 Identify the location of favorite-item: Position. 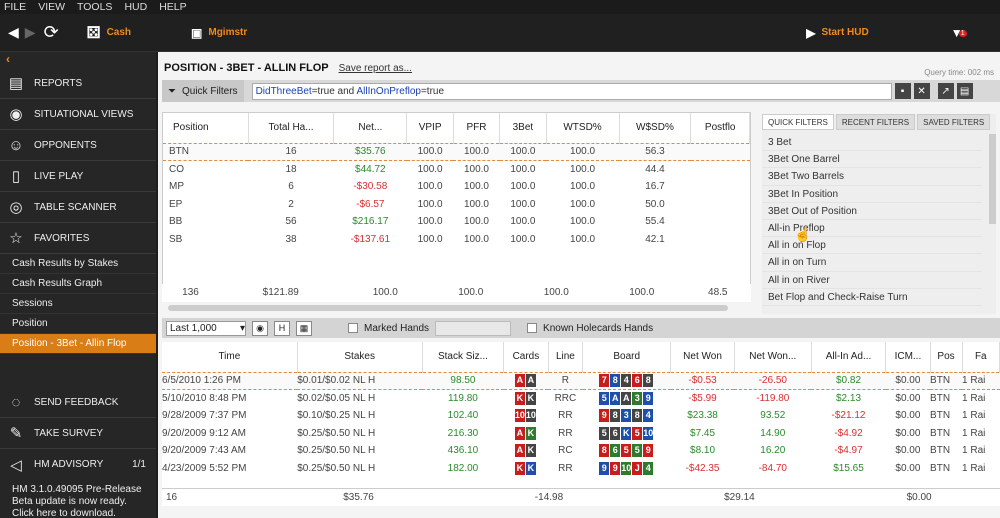
(78, 324).